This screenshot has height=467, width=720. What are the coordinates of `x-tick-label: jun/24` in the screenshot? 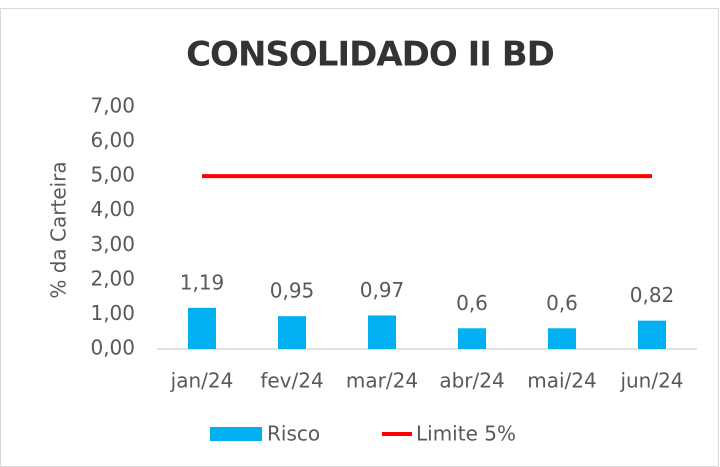 It's located at (651, 381).